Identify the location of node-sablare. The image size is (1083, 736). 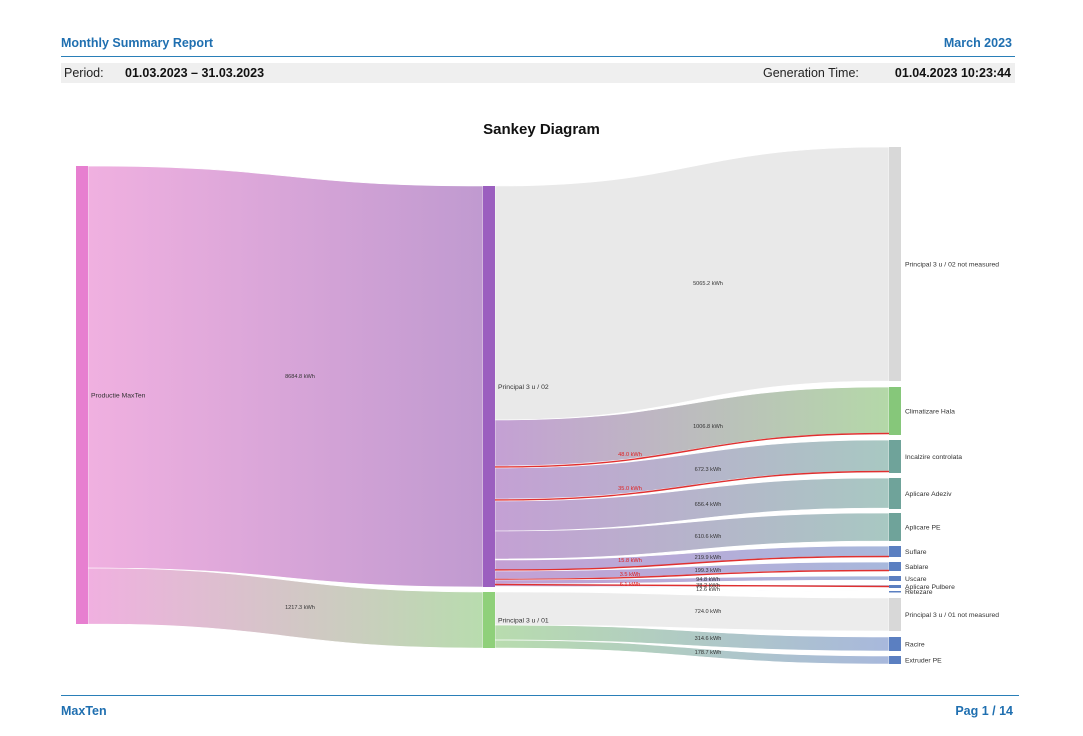
(895, 566).